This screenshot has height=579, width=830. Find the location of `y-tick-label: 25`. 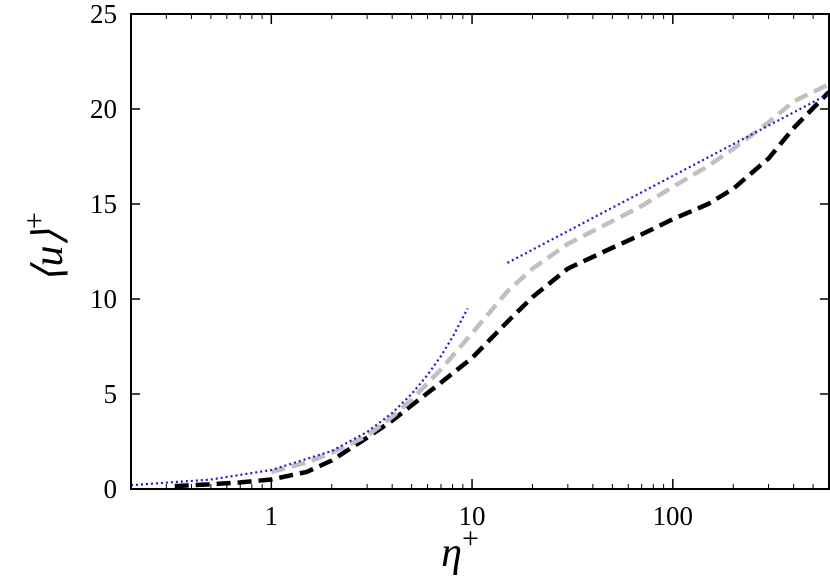

y-tick-label: 25 is located at coordinates (103, 14).